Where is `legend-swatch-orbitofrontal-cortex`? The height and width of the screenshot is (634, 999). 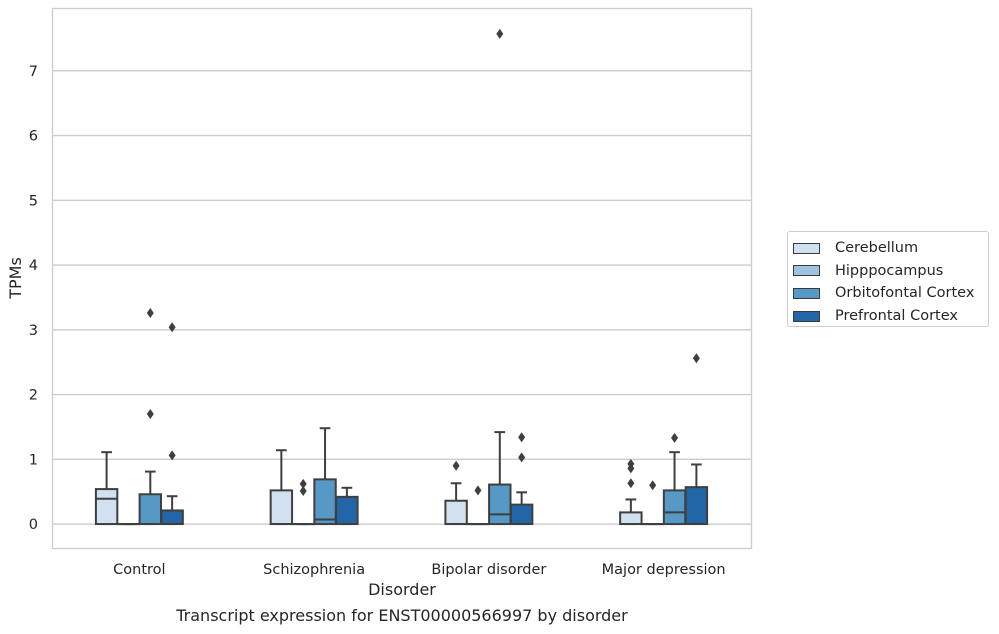 legend-swatch-orbitofrontal-cortex is located at coordinates (806, 293).